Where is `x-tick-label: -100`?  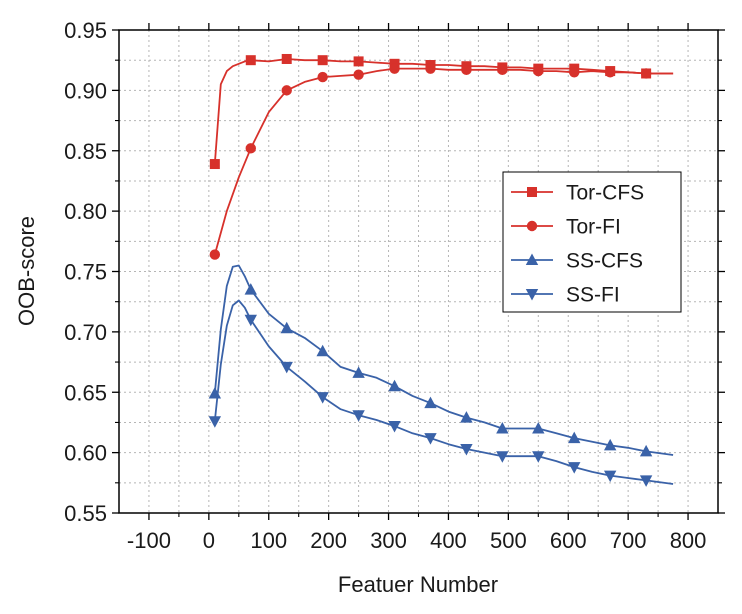 x-tick-label: -100 is located at coordinates (149, 540).